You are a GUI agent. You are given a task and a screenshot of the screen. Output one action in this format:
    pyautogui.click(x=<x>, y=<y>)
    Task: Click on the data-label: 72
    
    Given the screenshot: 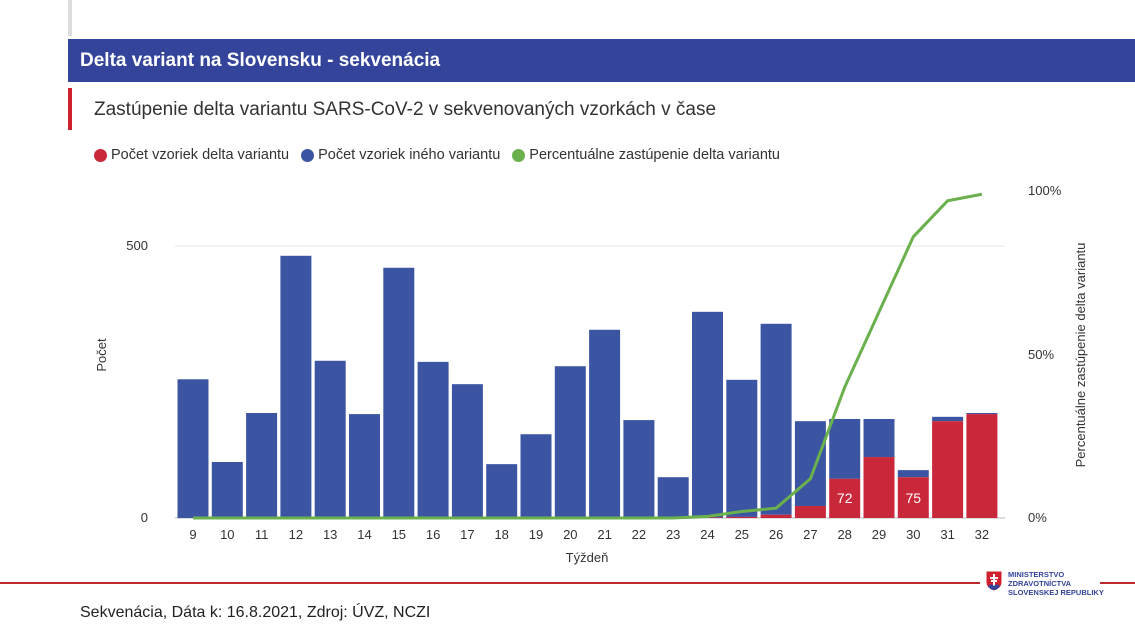 What is the action you would take?
    pyautogui.click(x=845, y=498)
    